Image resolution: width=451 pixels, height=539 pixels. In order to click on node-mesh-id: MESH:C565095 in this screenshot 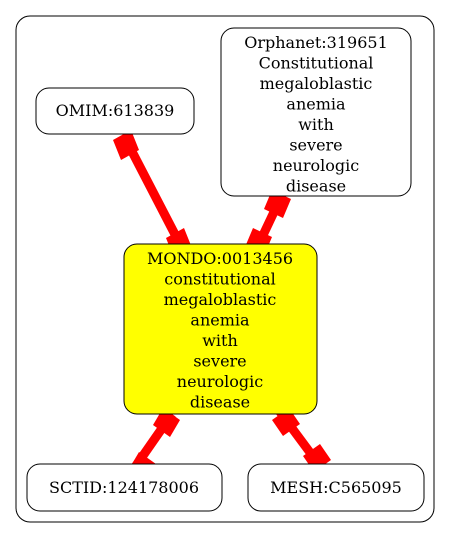, I will do `click(336, 487)`.